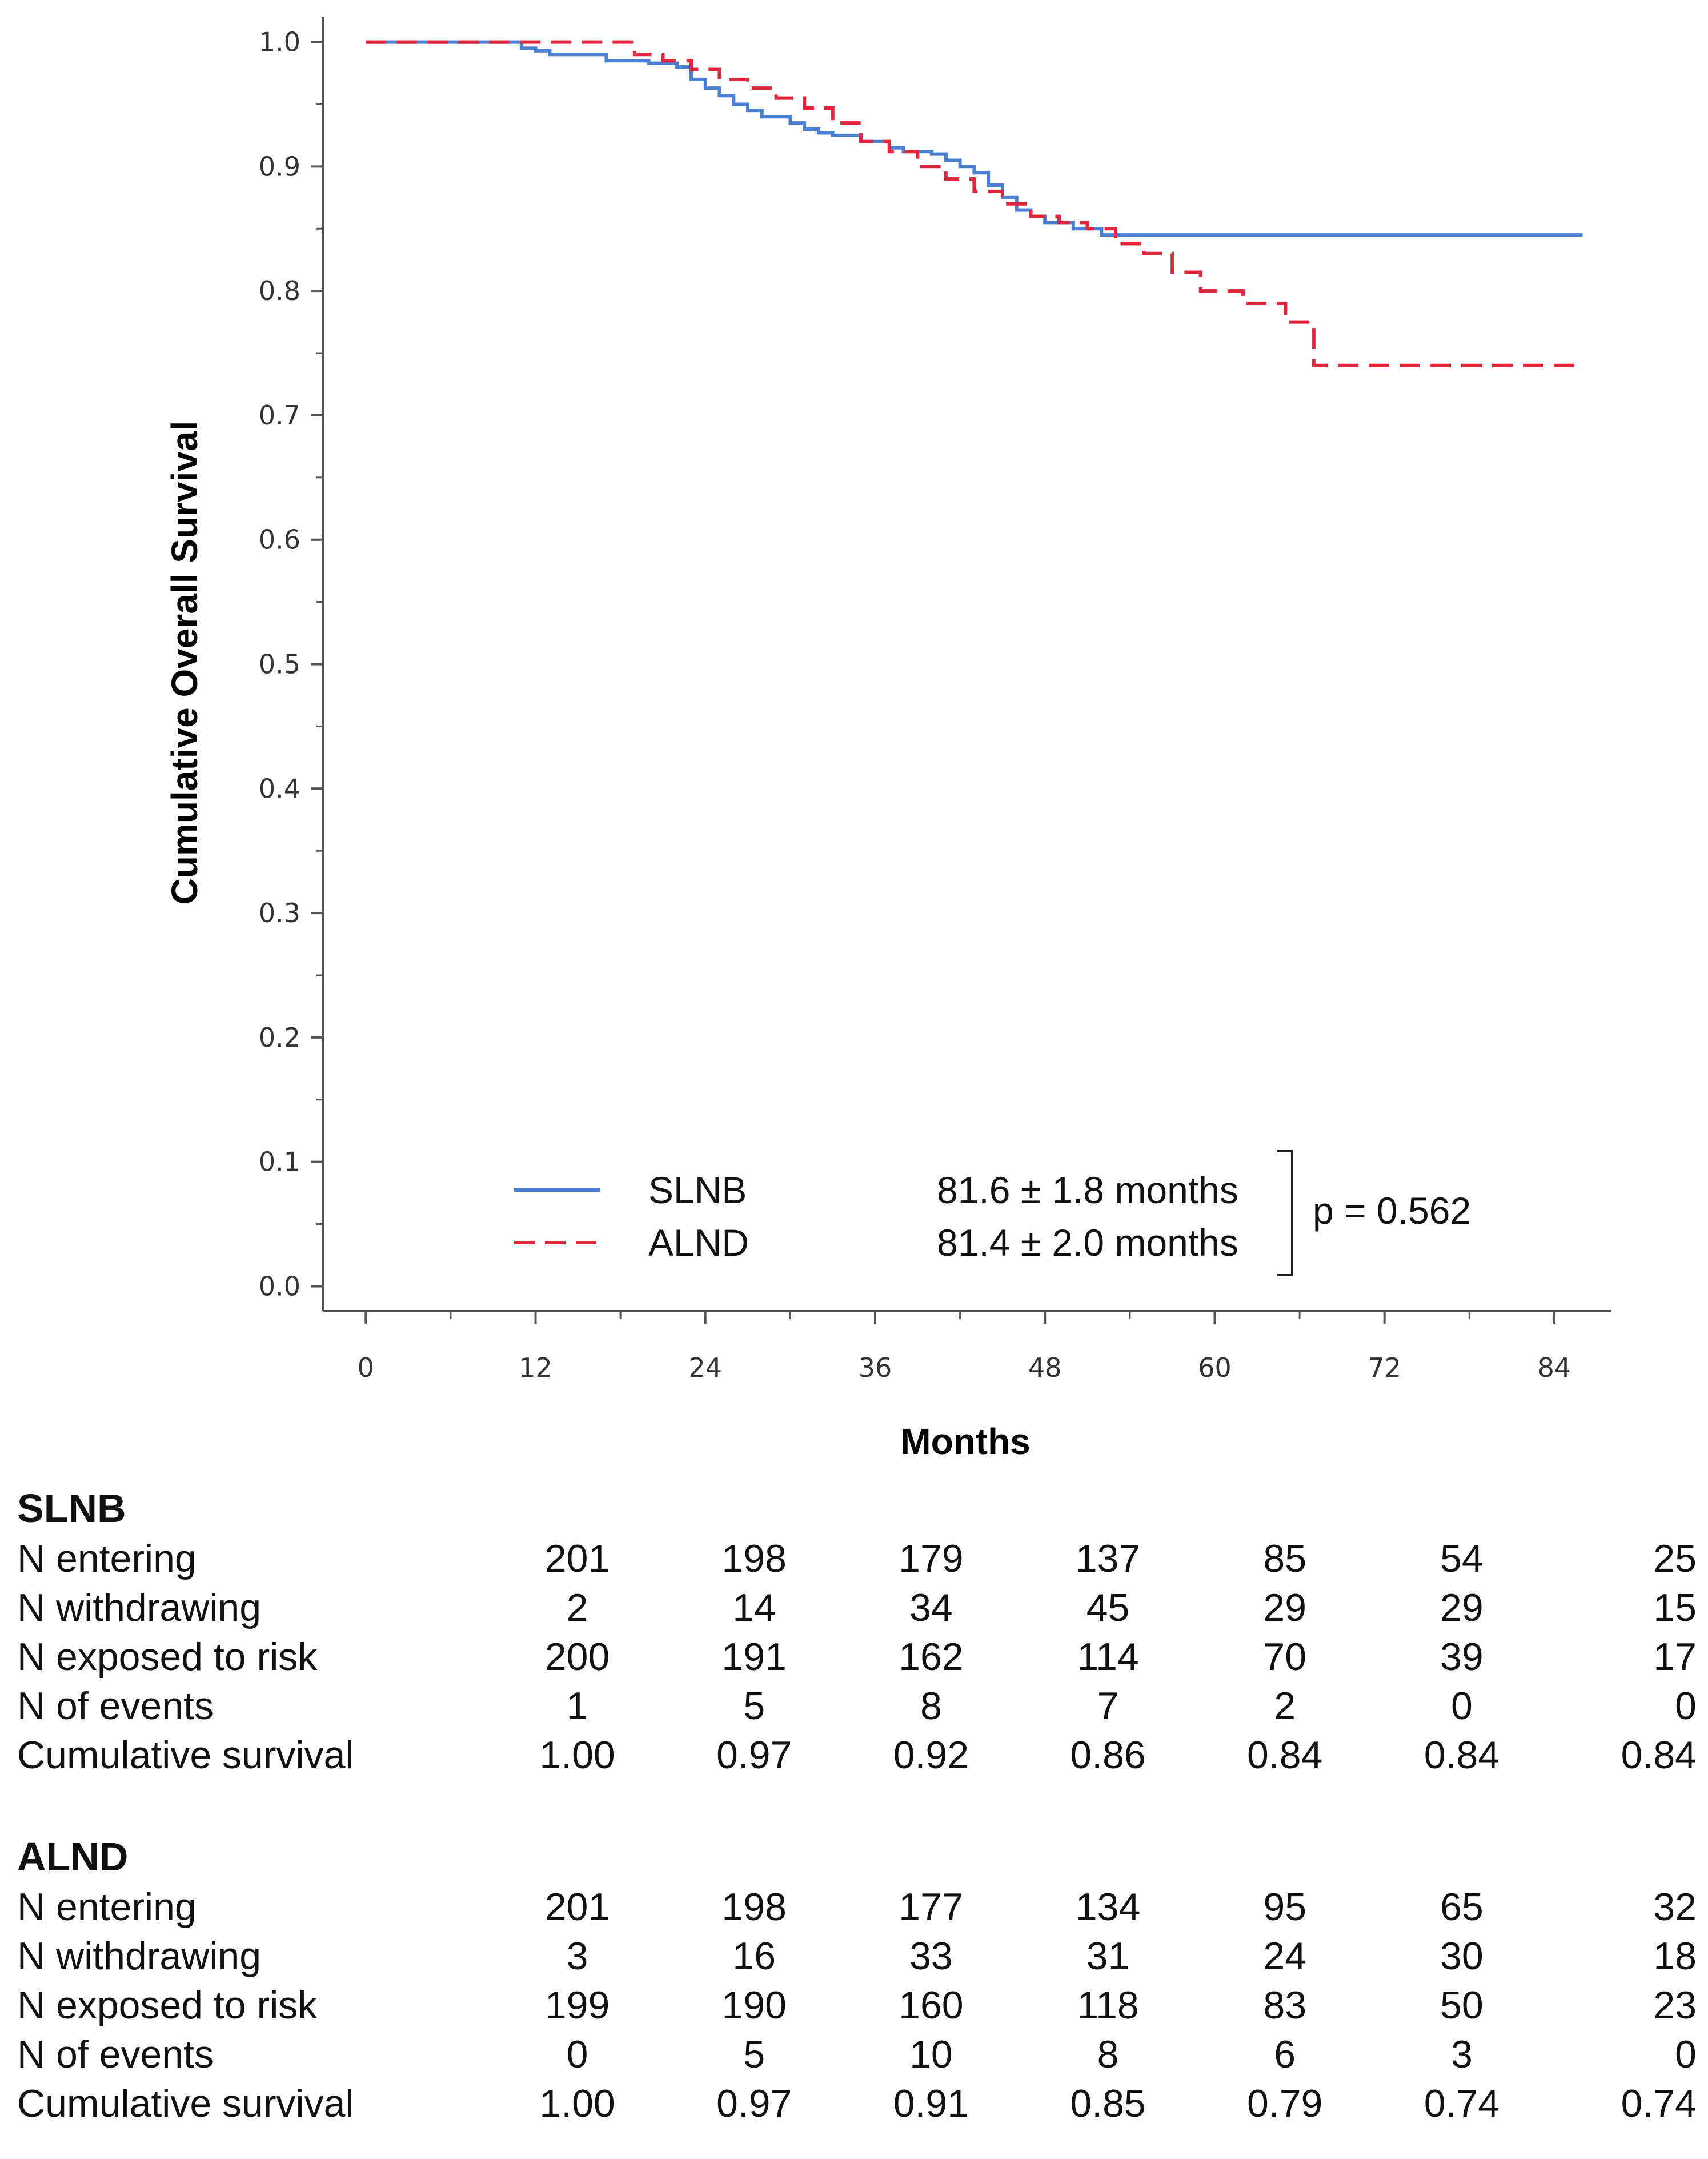  I want to click on p-value-bracket, so click(1285, 1213).